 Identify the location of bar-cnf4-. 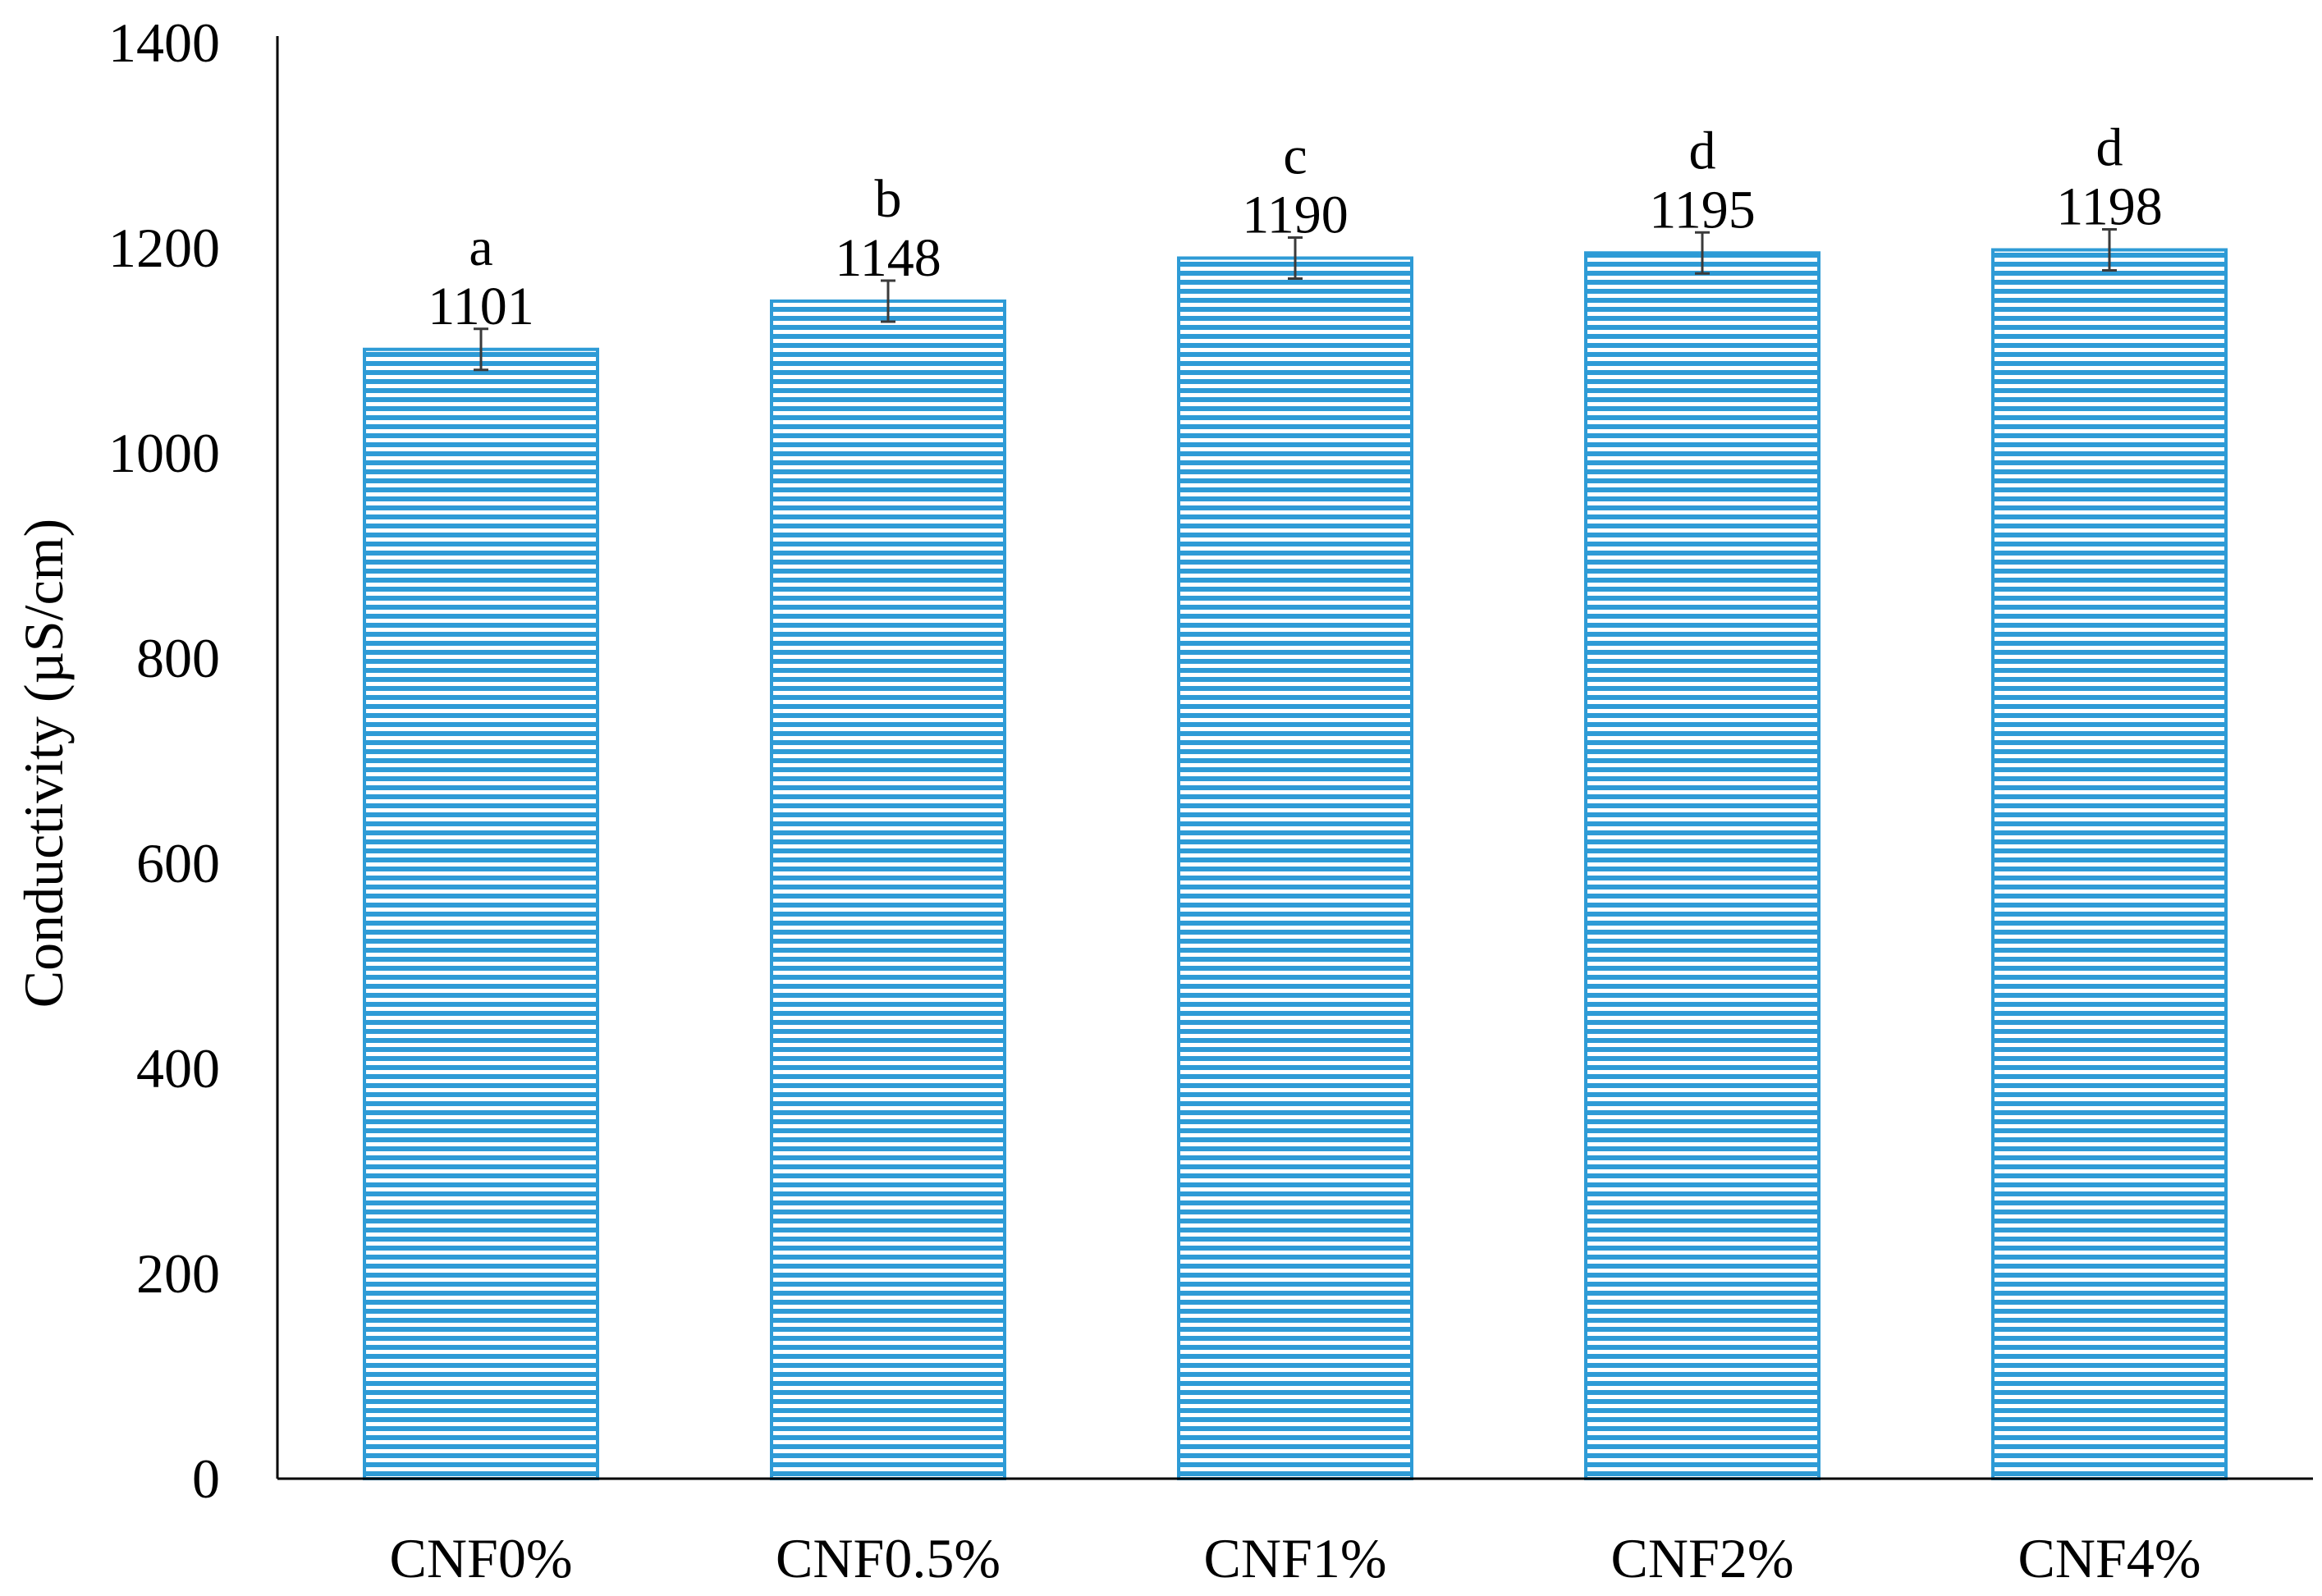
(2110, 864).